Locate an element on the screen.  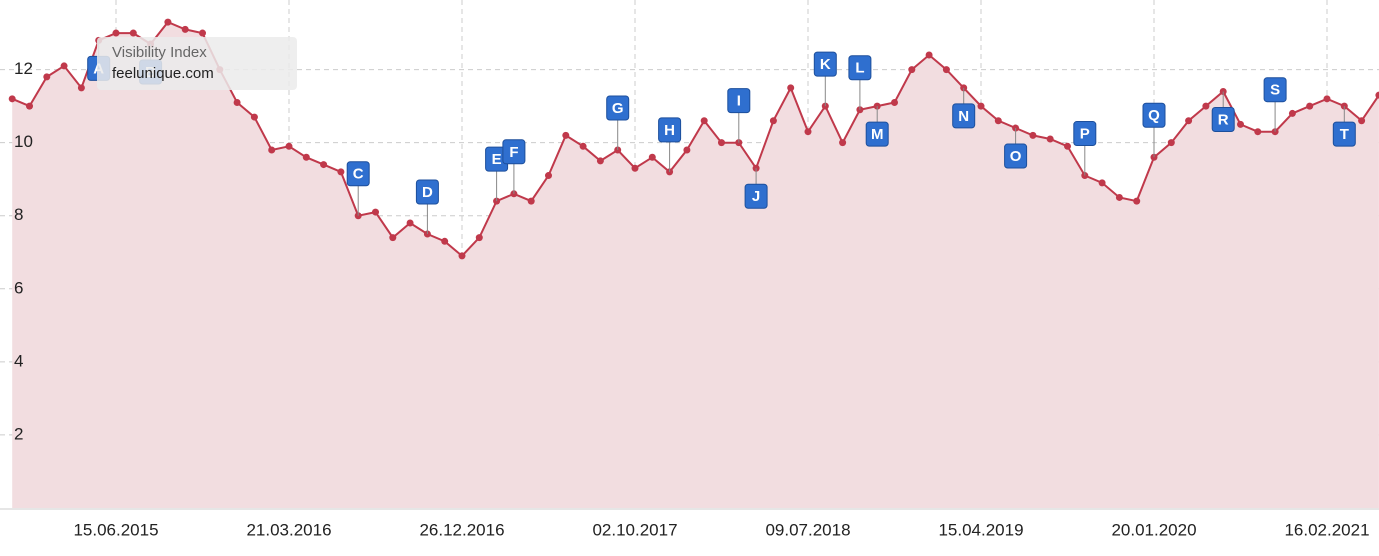
tooltip: Visibility Index feelunique.com is located at coordinates (197, 63).